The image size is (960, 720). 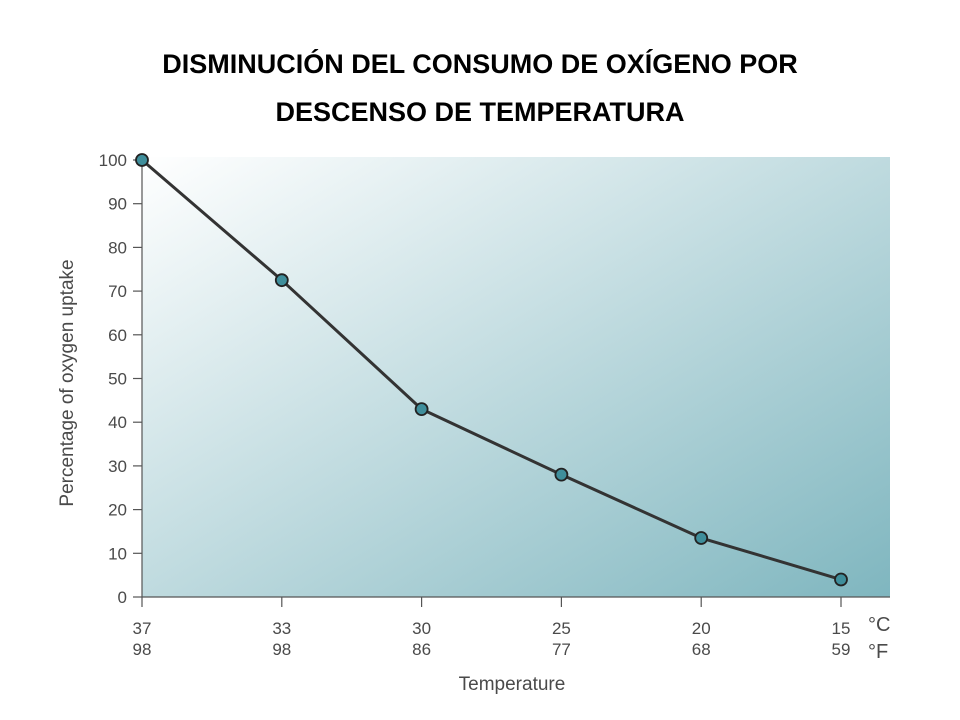 I want to click on x-tick-label-fahrenheit: 86, so click(x=421, y=649).